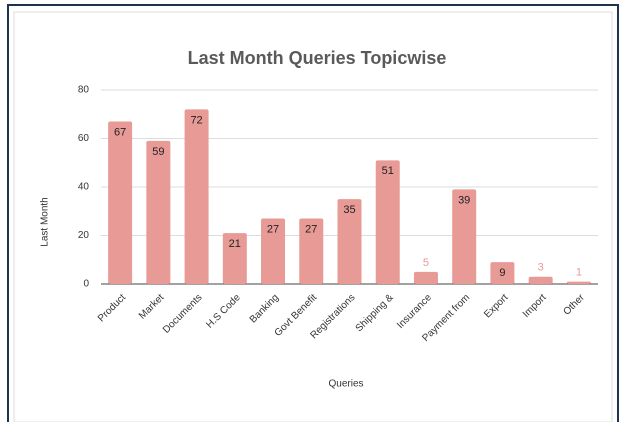 This screenshot has width=626, height=422. What do you see at coordinates (86, 284) in the screenshot?
I see `y-tick-label: 0` at bounding box center [86, 284].